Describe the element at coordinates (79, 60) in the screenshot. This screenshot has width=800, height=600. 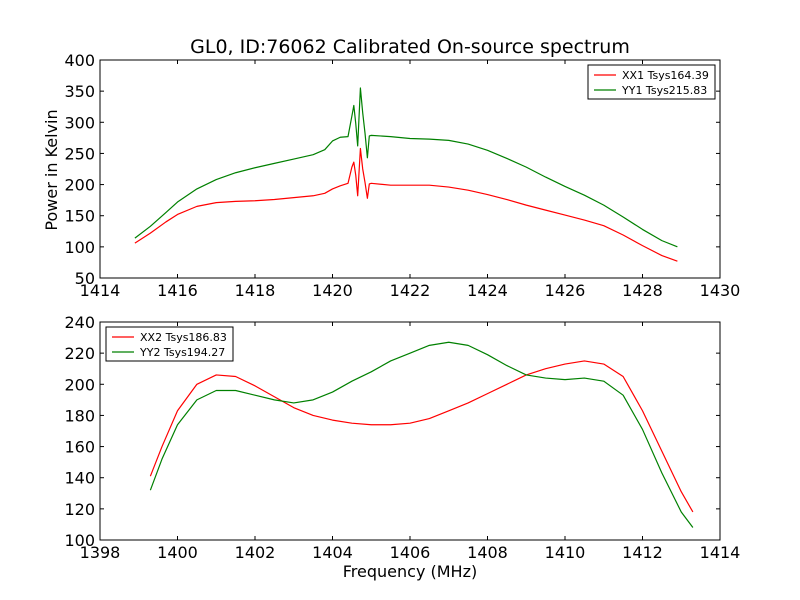
I see `y-tick-label: 400` at that location.